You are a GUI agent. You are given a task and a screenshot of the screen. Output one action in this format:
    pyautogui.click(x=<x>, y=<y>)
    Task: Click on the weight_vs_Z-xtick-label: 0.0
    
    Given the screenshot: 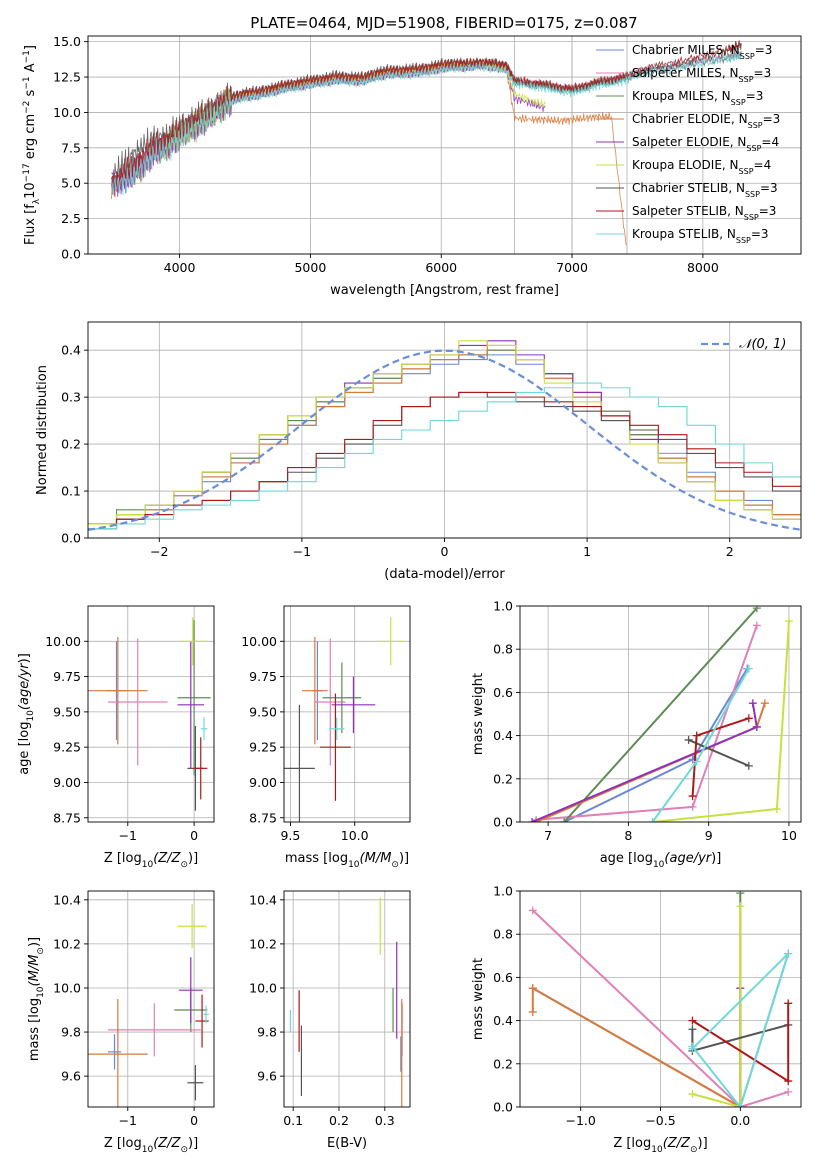 What is the action you would take?
    pyautogui.click(x=740, y=1120)
    